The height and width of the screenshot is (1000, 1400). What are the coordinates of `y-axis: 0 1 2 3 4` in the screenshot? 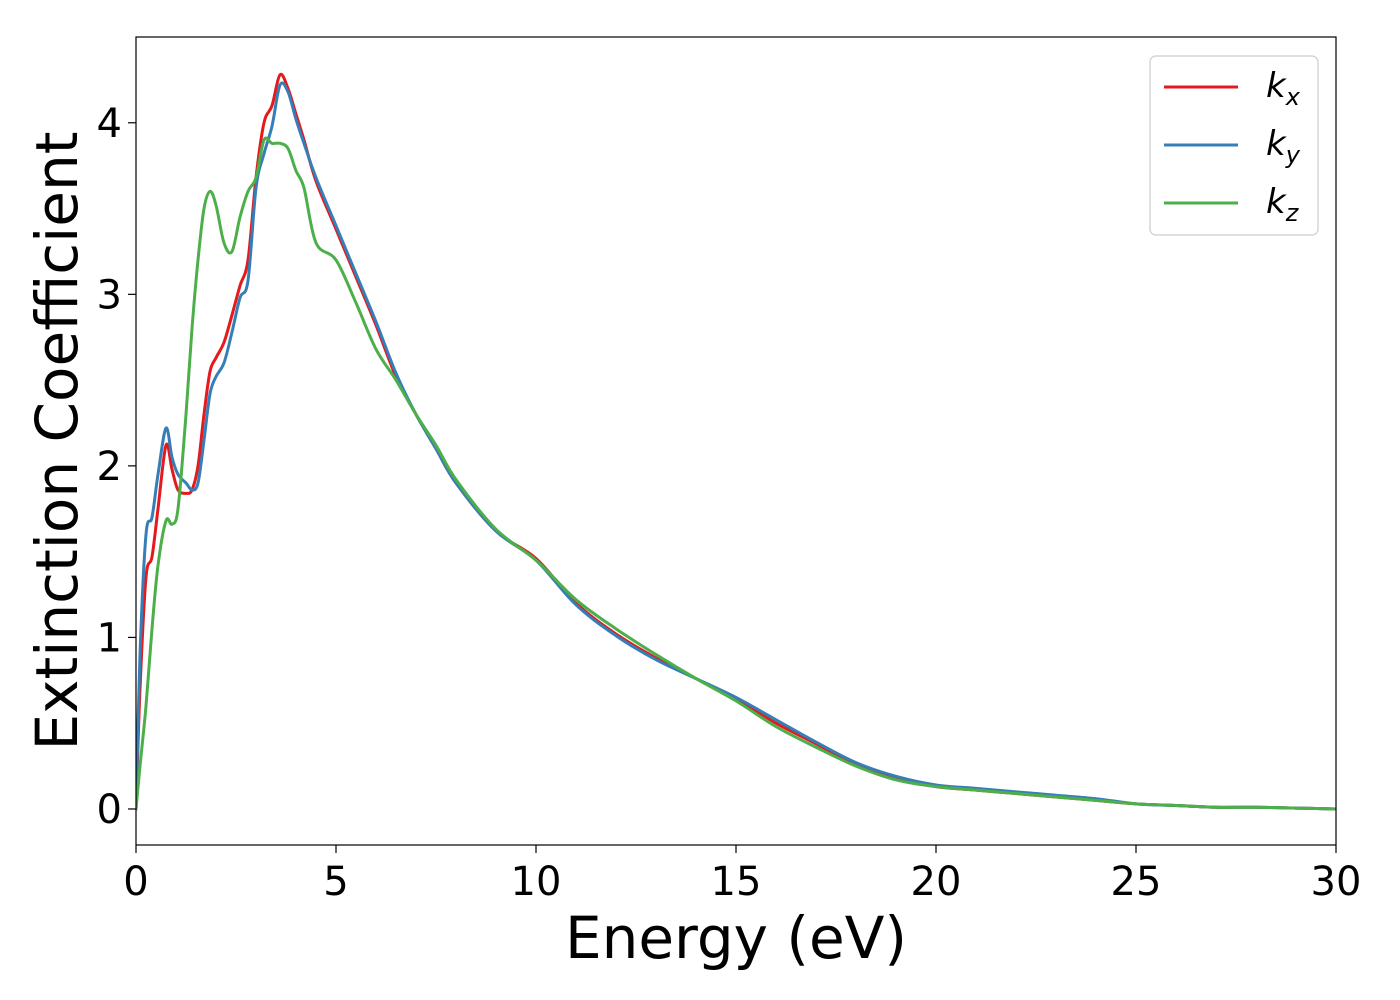 It's located at (116, 467).